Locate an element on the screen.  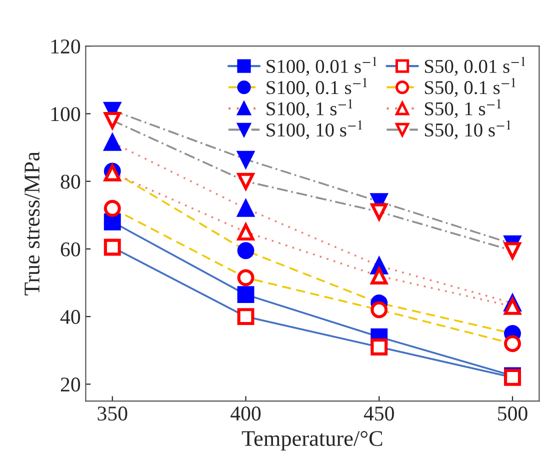
legend-label: S50, 10 s$^{−1}$ is located at coordinates (467, 130).